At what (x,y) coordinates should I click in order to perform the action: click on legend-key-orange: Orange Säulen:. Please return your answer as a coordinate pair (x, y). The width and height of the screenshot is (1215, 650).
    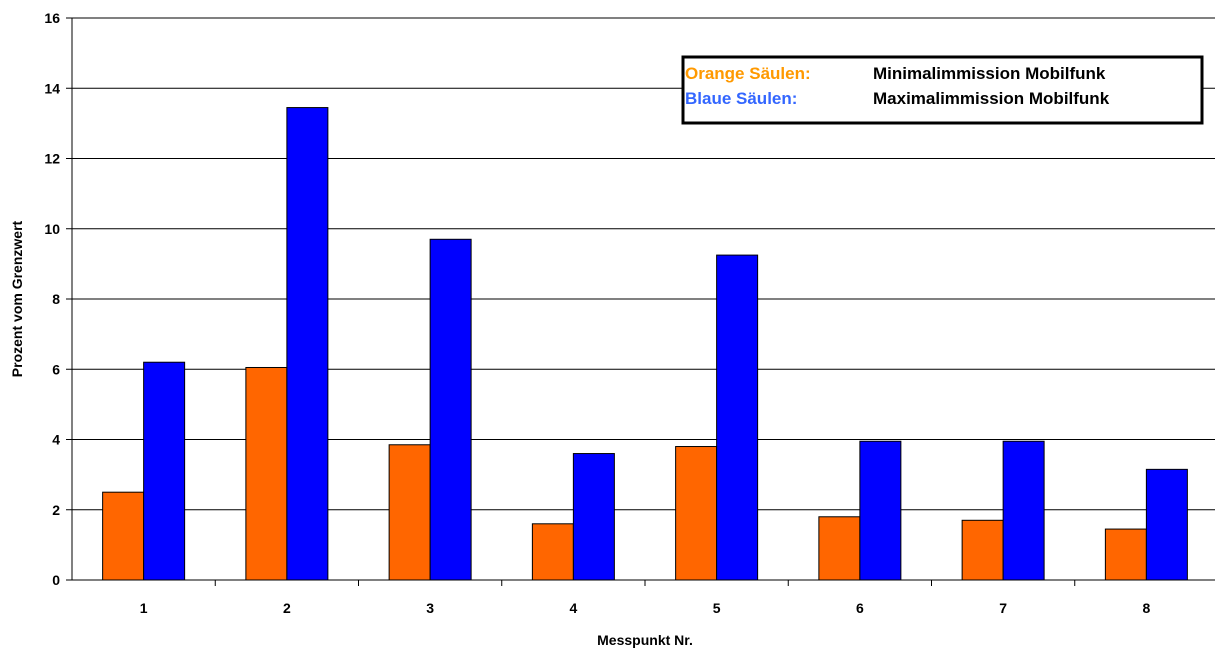
    Looking at the image, I should click on (748, 73).